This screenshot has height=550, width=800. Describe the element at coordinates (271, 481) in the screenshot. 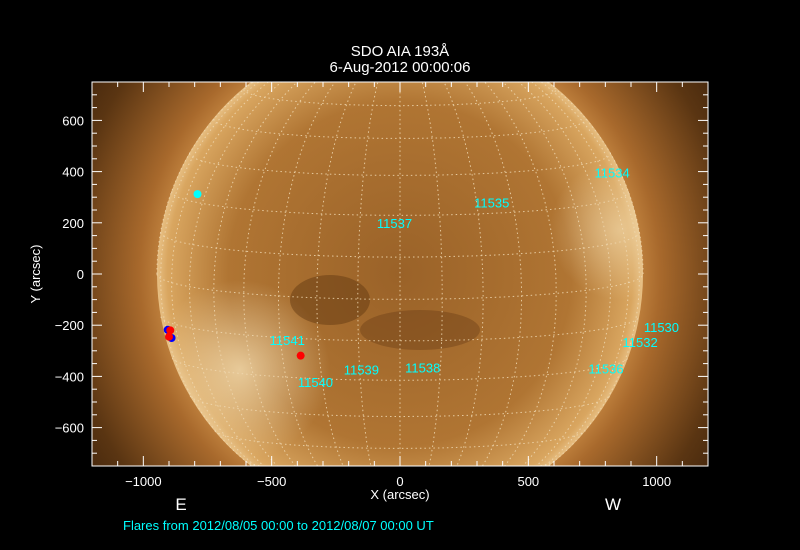

I see `x-tick-label: −500` at that location.